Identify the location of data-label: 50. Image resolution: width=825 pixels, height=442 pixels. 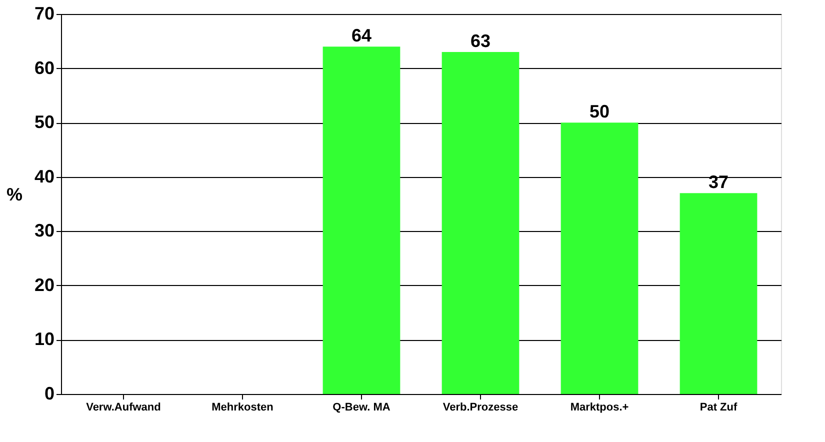
(599, 112).